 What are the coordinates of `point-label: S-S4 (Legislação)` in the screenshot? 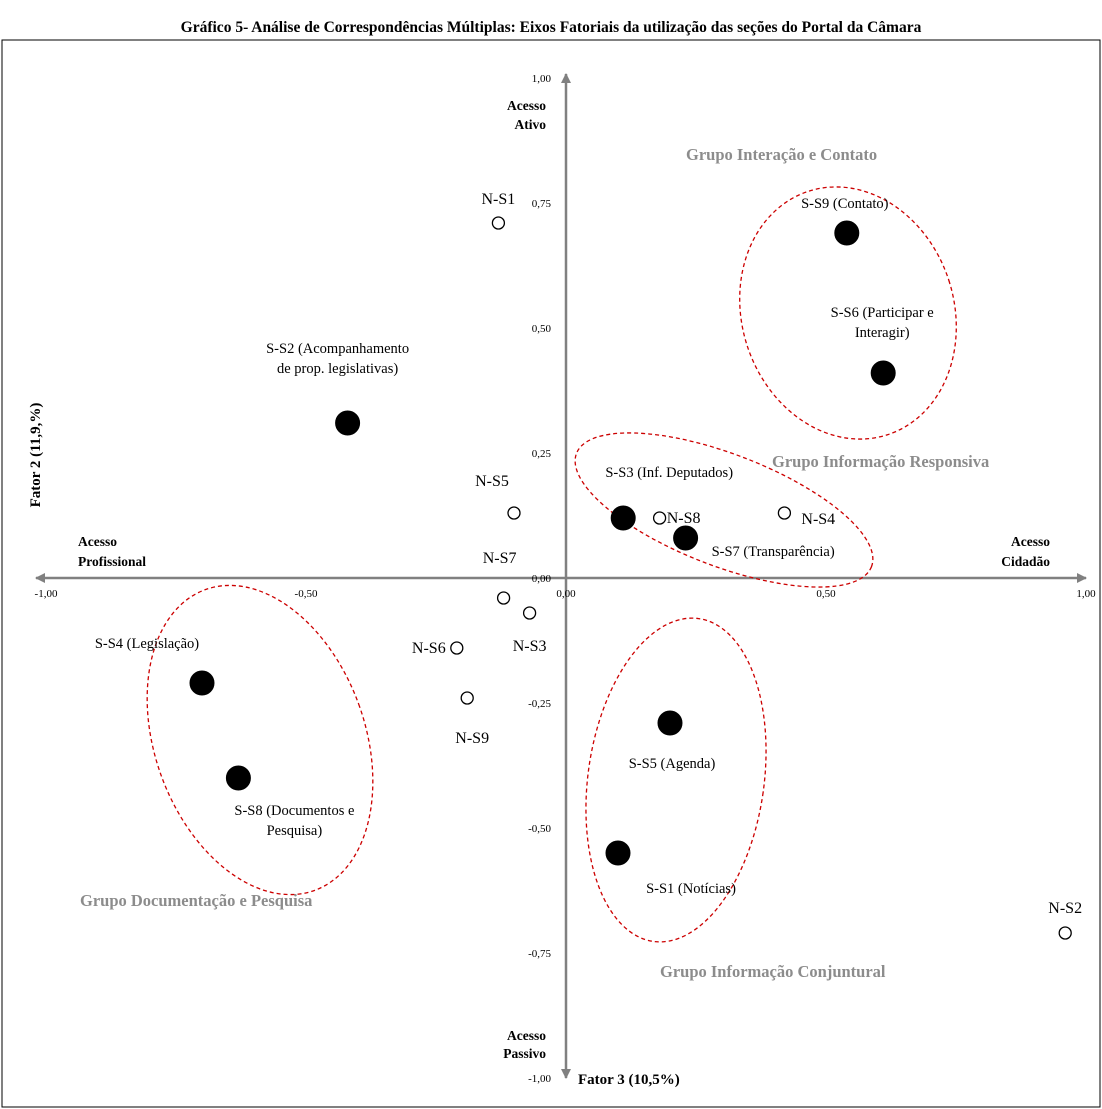 It's located at (147, 644).